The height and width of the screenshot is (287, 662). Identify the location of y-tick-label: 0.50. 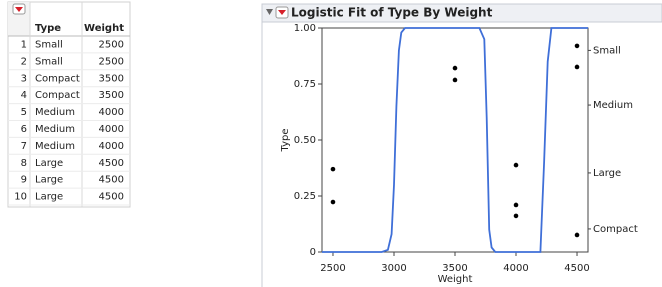
(305, 140).